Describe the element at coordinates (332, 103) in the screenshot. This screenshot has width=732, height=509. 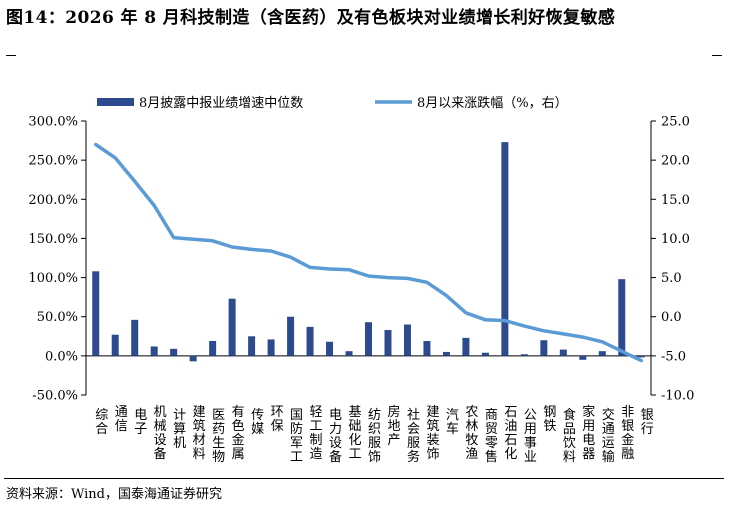
I see `legend: 8月披露中报业绩增速中位数 8月以来涨跌幅（%，右）` at that location.